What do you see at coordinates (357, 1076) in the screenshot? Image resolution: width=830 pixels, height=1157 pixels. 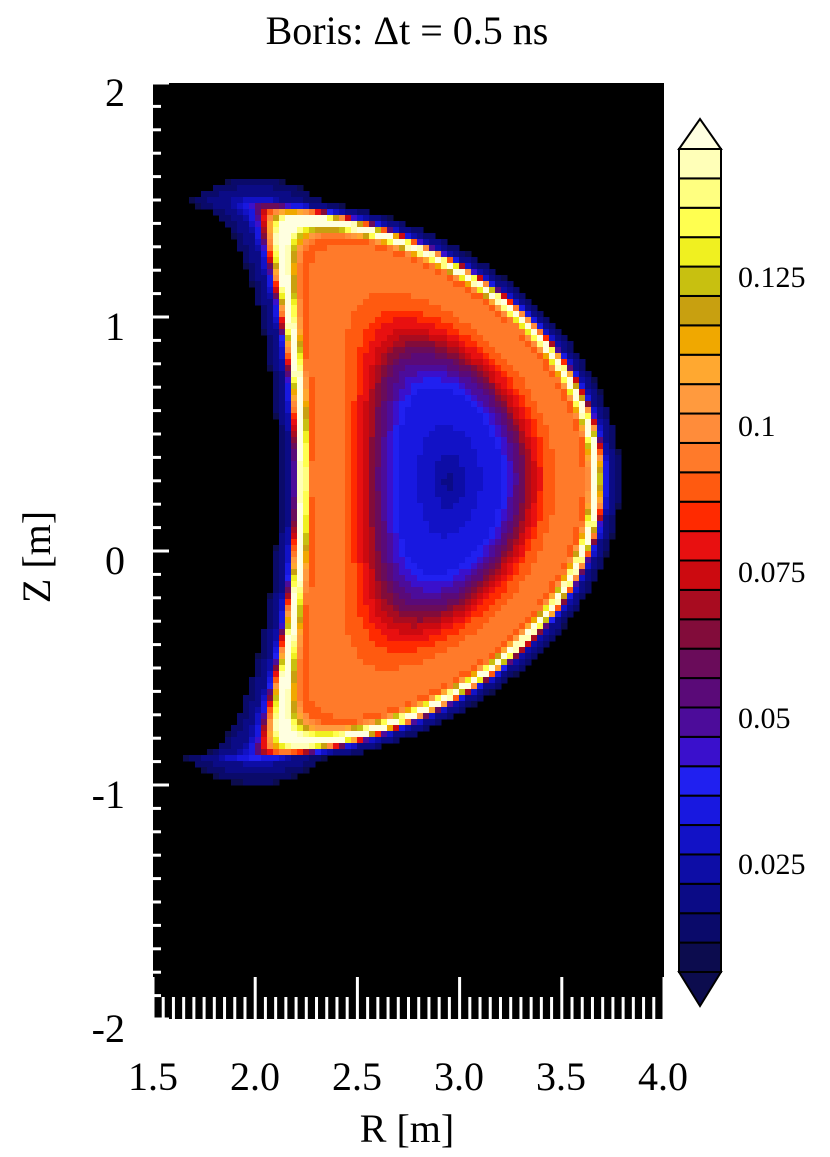 I see `x-tick-label: 2.5` at bounding box center [357, 1076].